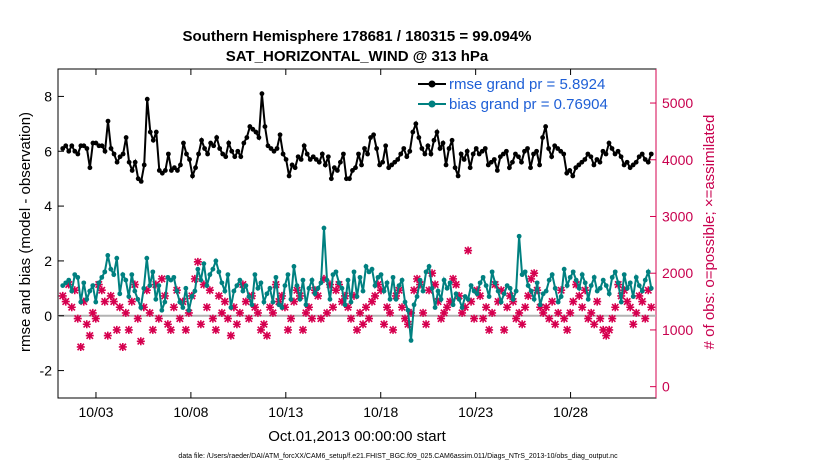  I want to click on y-tick-label-right: 0, so click(666, 387).